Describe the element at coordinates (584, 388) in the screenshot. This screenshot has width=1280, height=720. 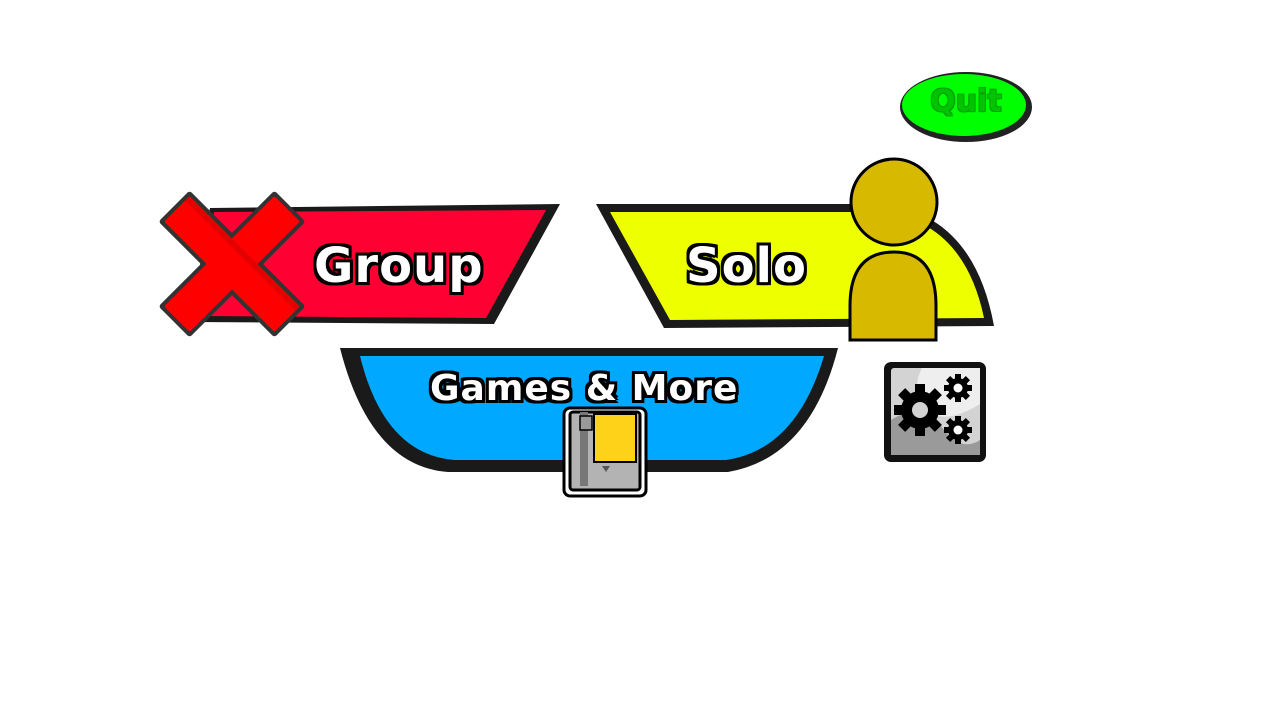
I see `games-more-button-label: Games & More` at that location.